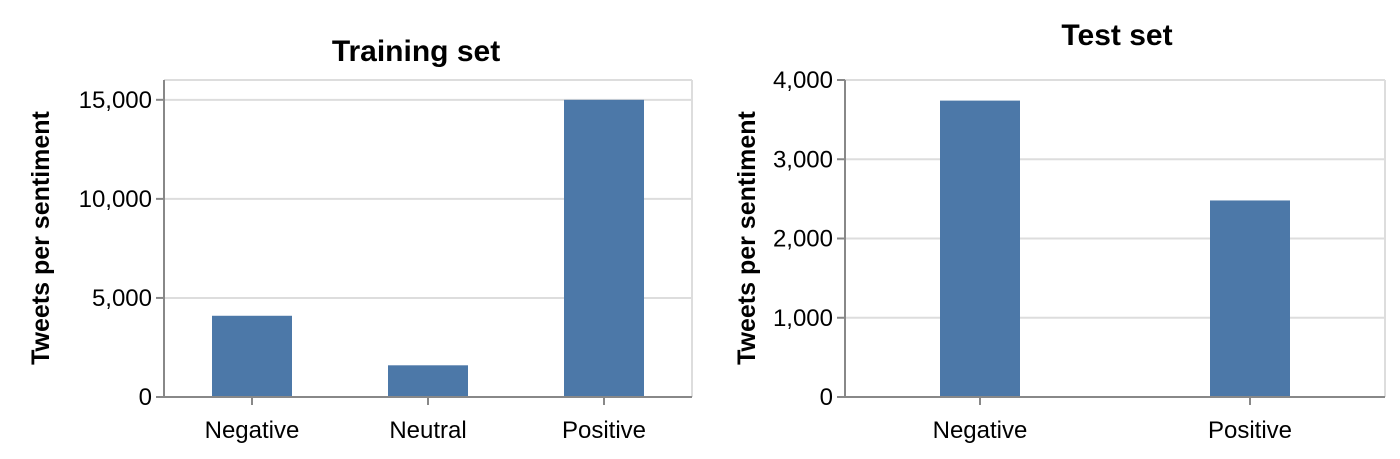  What do you see at coordinates (427, 430) in the screenshot?
I see `x-tick-label: Neutral` at bounding box center [427, 430].